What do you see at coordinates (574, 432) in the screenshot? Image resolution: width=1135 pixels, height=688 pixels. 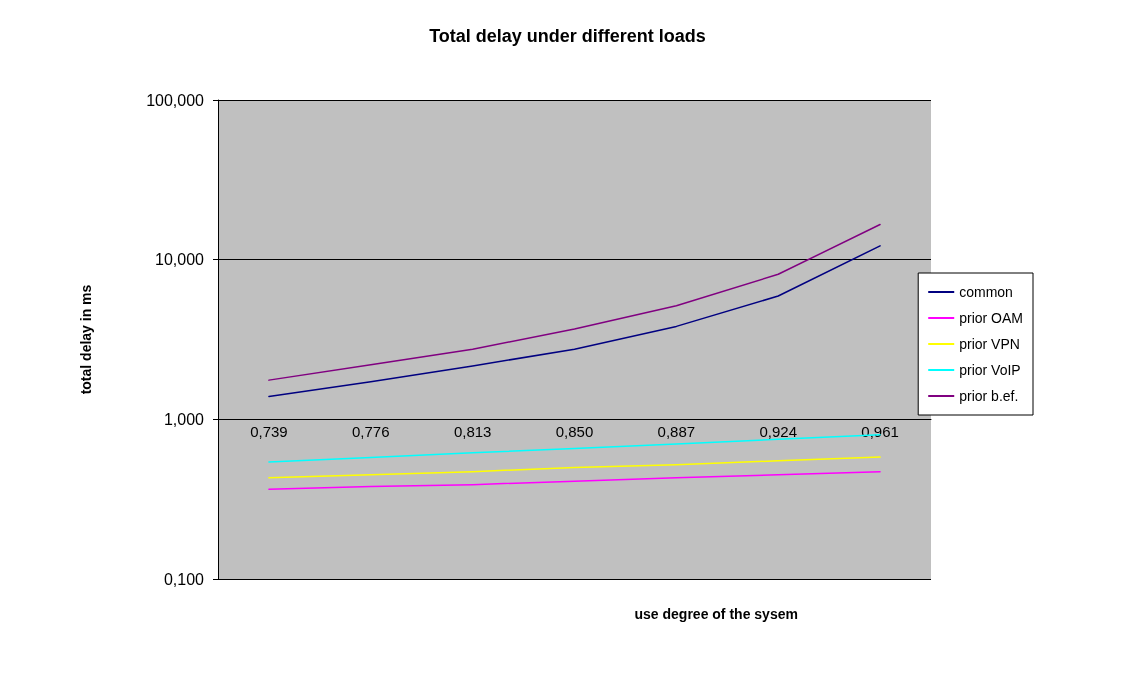 I see `x-tick-label: 0,850` at bounding box center [574, 432].